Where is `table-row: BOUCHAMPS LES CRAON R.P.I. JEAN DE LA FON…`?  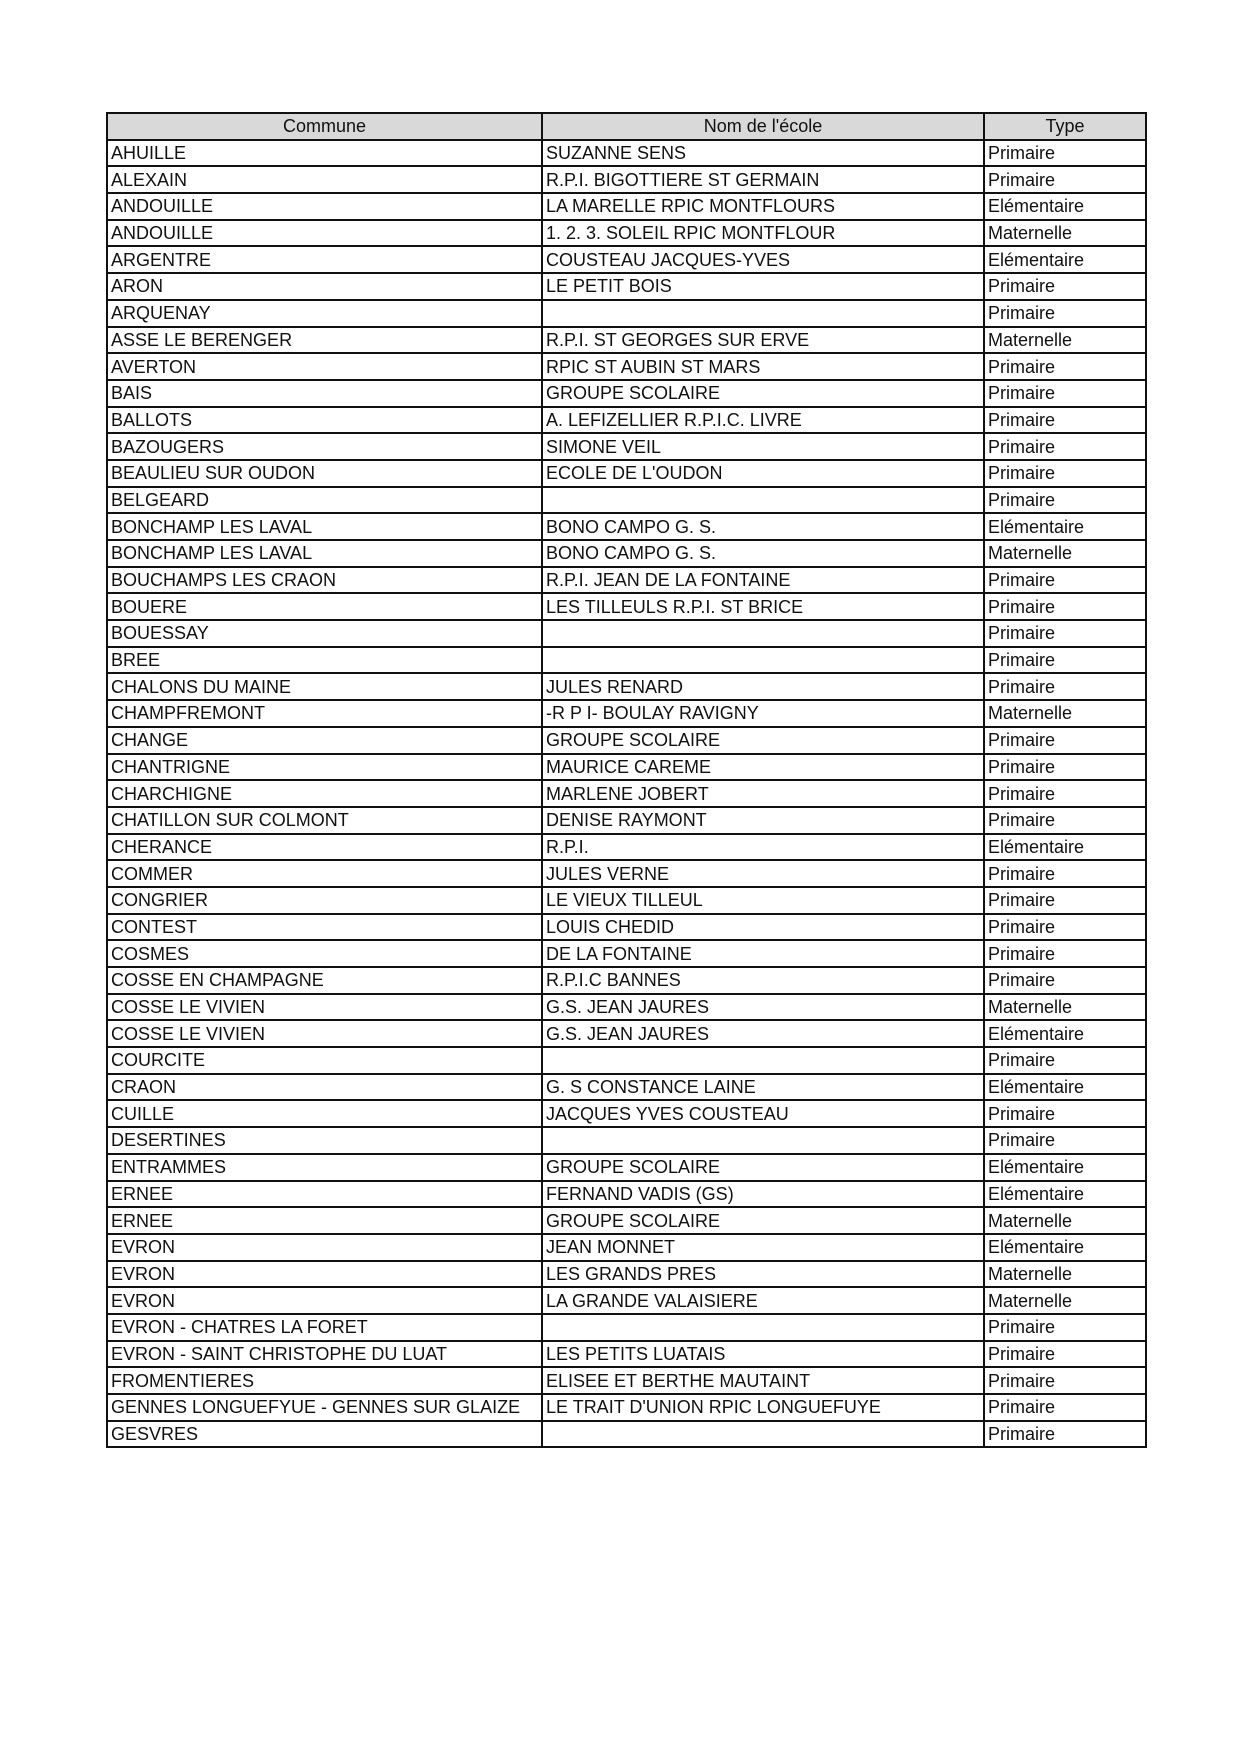 table-row: BOUCHAMPS LES CRAON R.P.I. JEAN DE LA FON… is located at coordinates (626, 580).